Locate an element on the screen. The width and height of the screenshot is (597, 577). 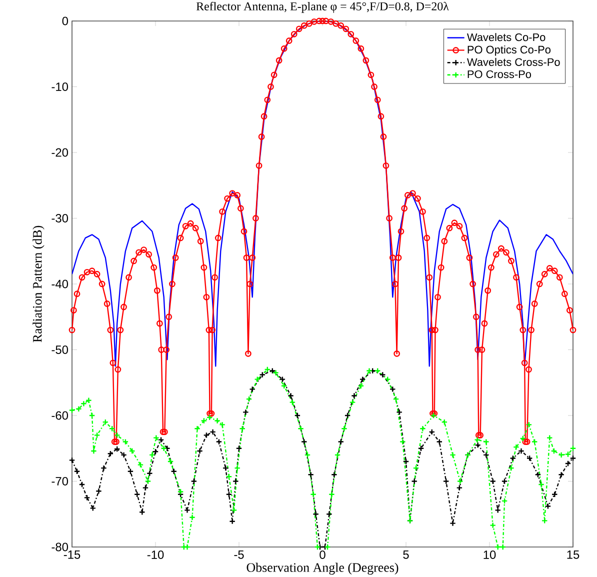
y-axis-title: Radiation Pattern (dB) is located at coordinates (38, 284).